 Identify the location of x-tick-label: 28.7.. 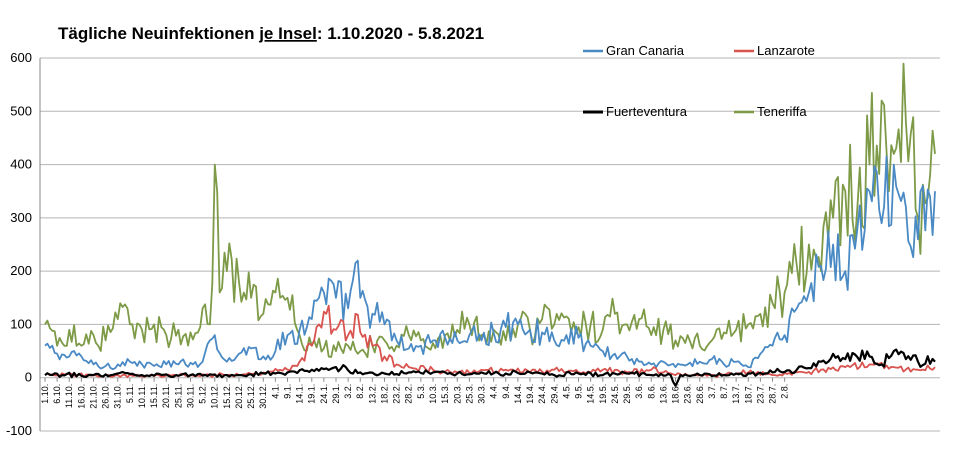
(773, 394).